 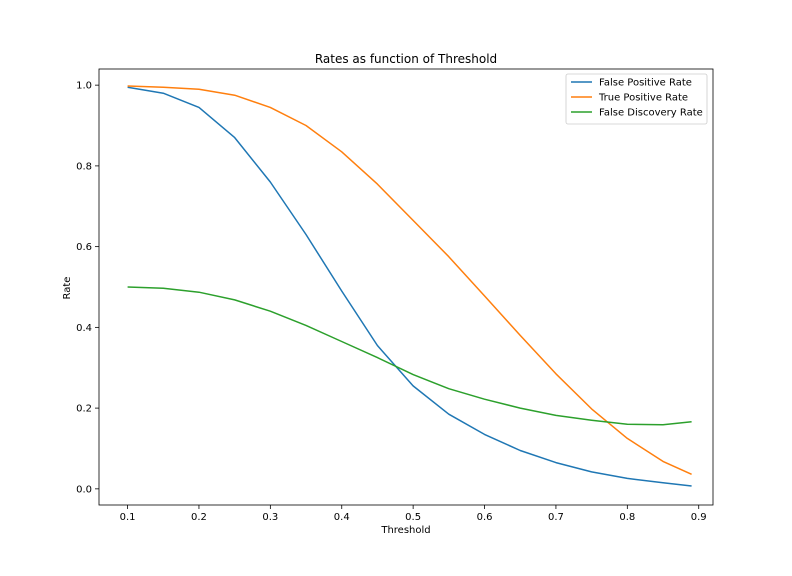 I want to click on x-tick-label: 0.5, so click(x=413, y=517).